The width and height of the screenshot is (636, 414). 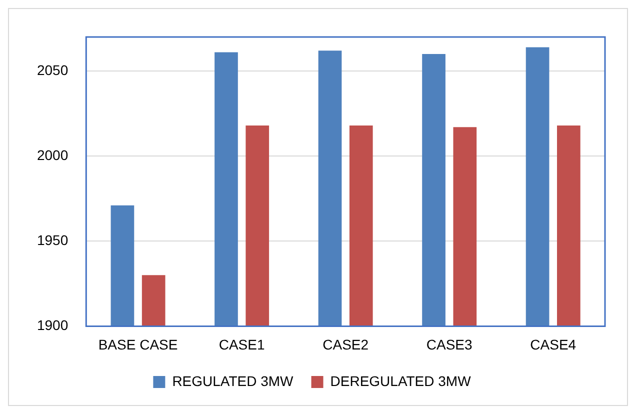 I want to click on x-tick-label: CASE2, so click(x=345, y=344).